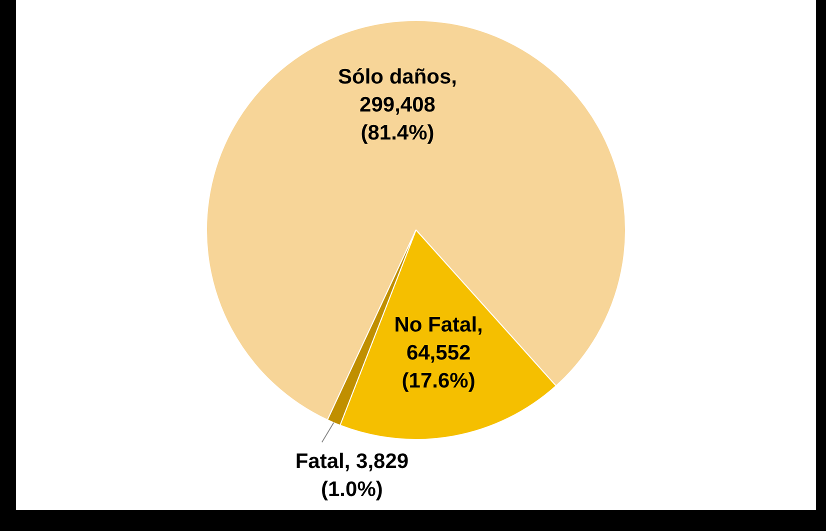 The image size is (826, 531). I want to click on slice-label: Fatal, 3,829 (1.0%), so click(352, 476).